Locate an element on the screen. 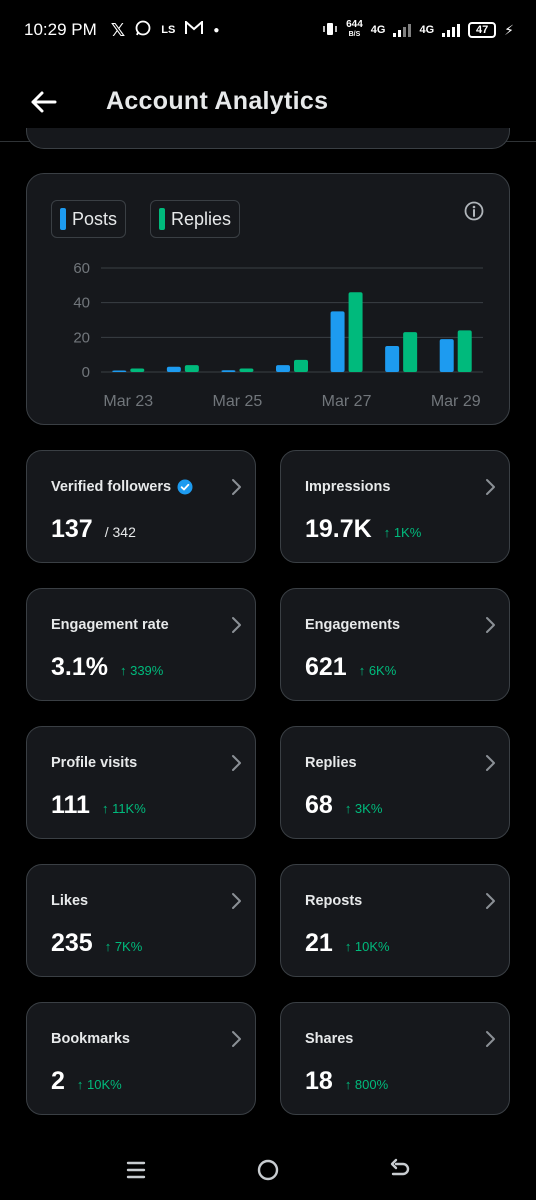 This screenshot has width=536, height=1200. legend-posts-label: Posts is located at coordinates (95, 218).